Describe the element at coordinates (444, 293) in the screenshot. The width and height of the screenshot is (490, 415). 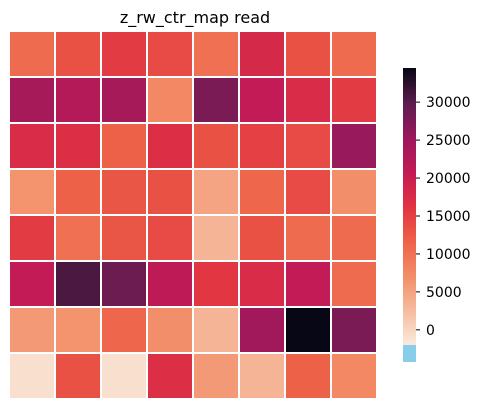
I see `colorbar-tick-label: 5000` at that location.